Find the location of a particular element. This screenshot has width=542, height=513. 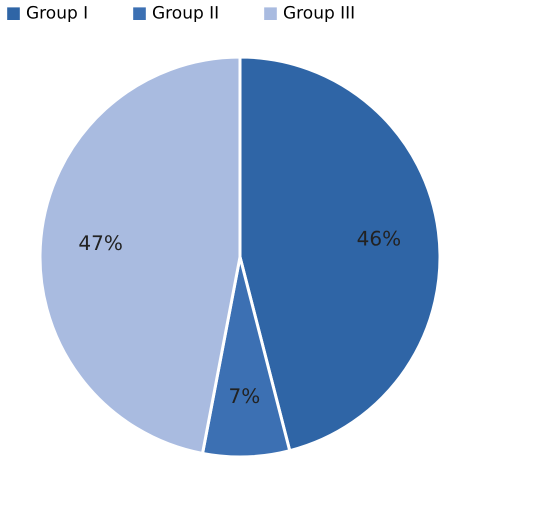

legend-label: Group III is located at coordinates (319, 14).